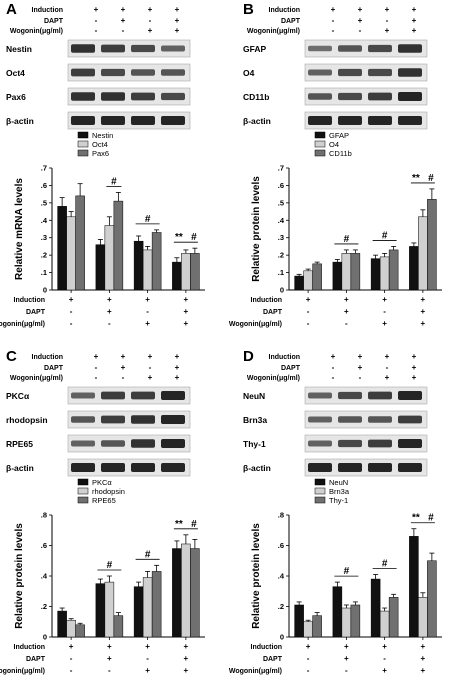  What do you see at coordinates (281, 237) in the screenshot?
I see `y-tick-label: .3` at bounding box center [281, 237].